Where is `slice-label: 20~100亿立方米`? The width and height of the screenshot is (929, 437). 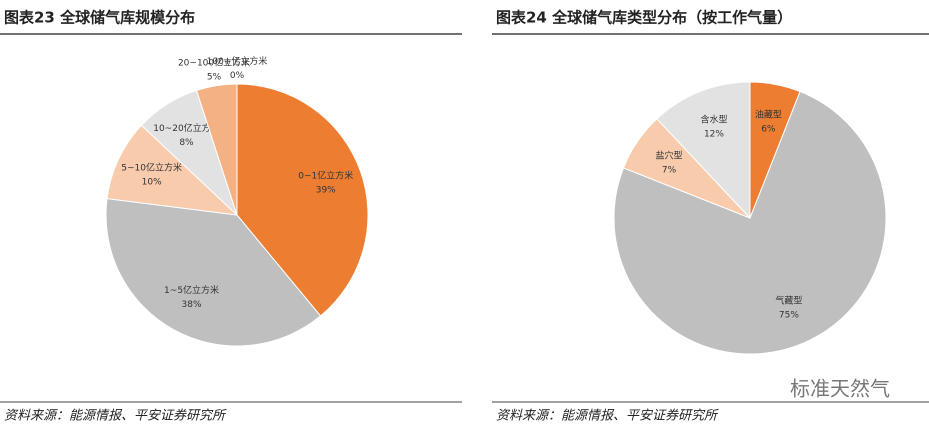
slice-label: 20~100亿立方米 is located at coordinates (214, 63).